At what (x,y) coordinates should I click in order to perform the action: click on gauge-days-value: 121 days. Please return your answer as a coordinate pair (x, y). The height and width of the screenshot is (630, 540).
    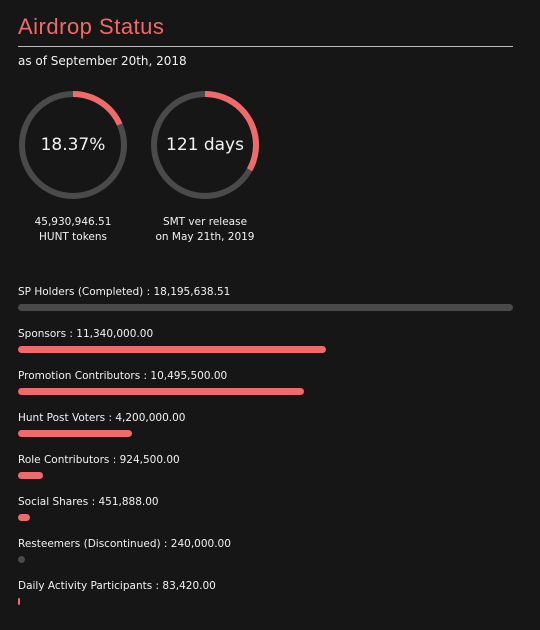
    Looking at the image, I should click on (205, 145).